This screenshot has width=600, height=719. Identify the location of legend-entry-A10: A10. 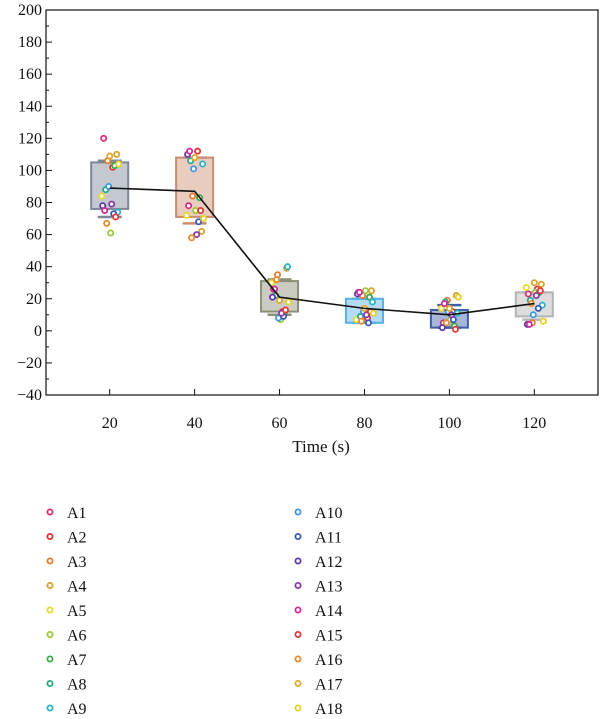
(318, 513).